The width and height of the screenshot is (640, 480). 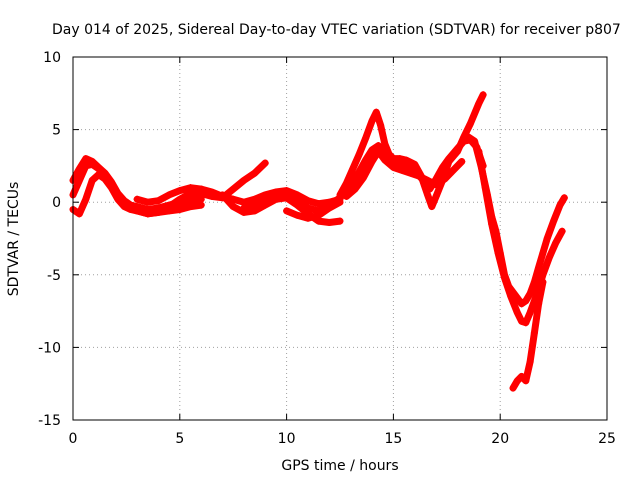 What do you see at coordinates (52, 58) in the screenshot?
I see `y-tick-label: 10` at bounding box center [52, 58].